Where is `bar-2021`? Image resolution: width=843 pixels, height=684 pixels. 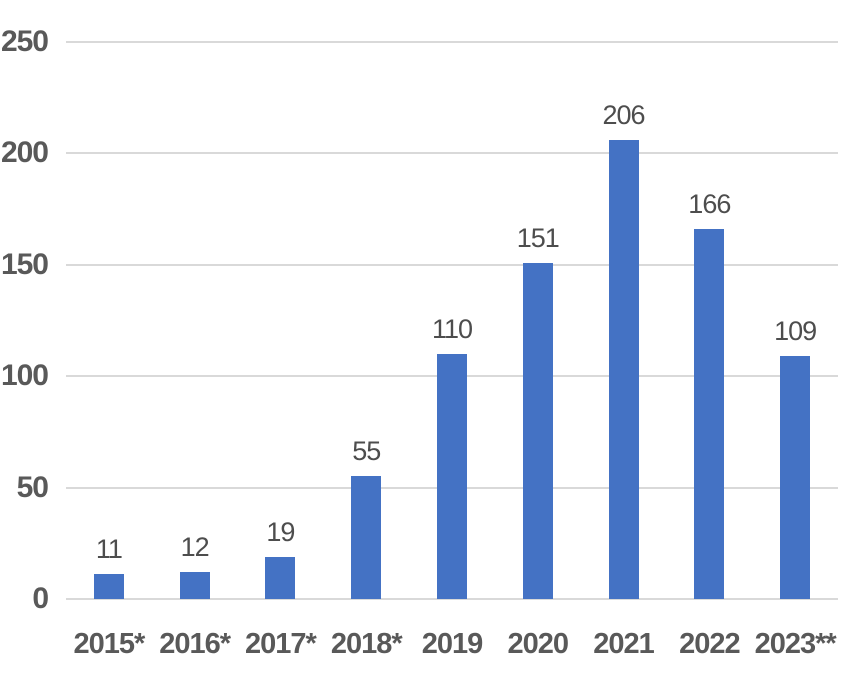
bar-2021 is located at coordinates (623, 369).